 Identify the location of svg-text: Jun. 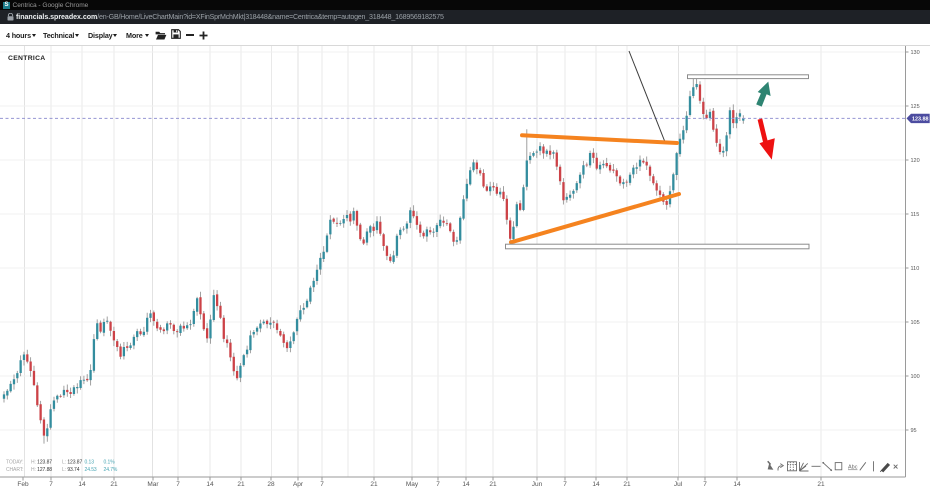
(537, 484).